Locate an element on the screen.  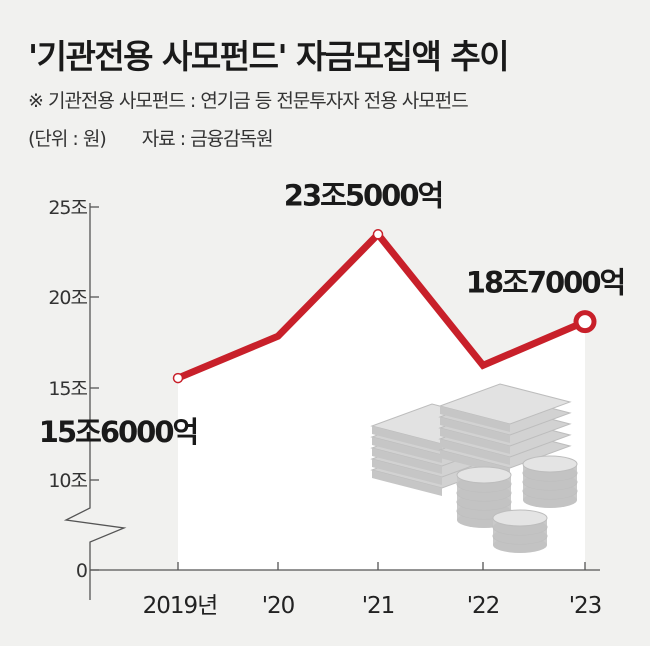
y-tick-label: 25조 is located at coordinates (67, 208).